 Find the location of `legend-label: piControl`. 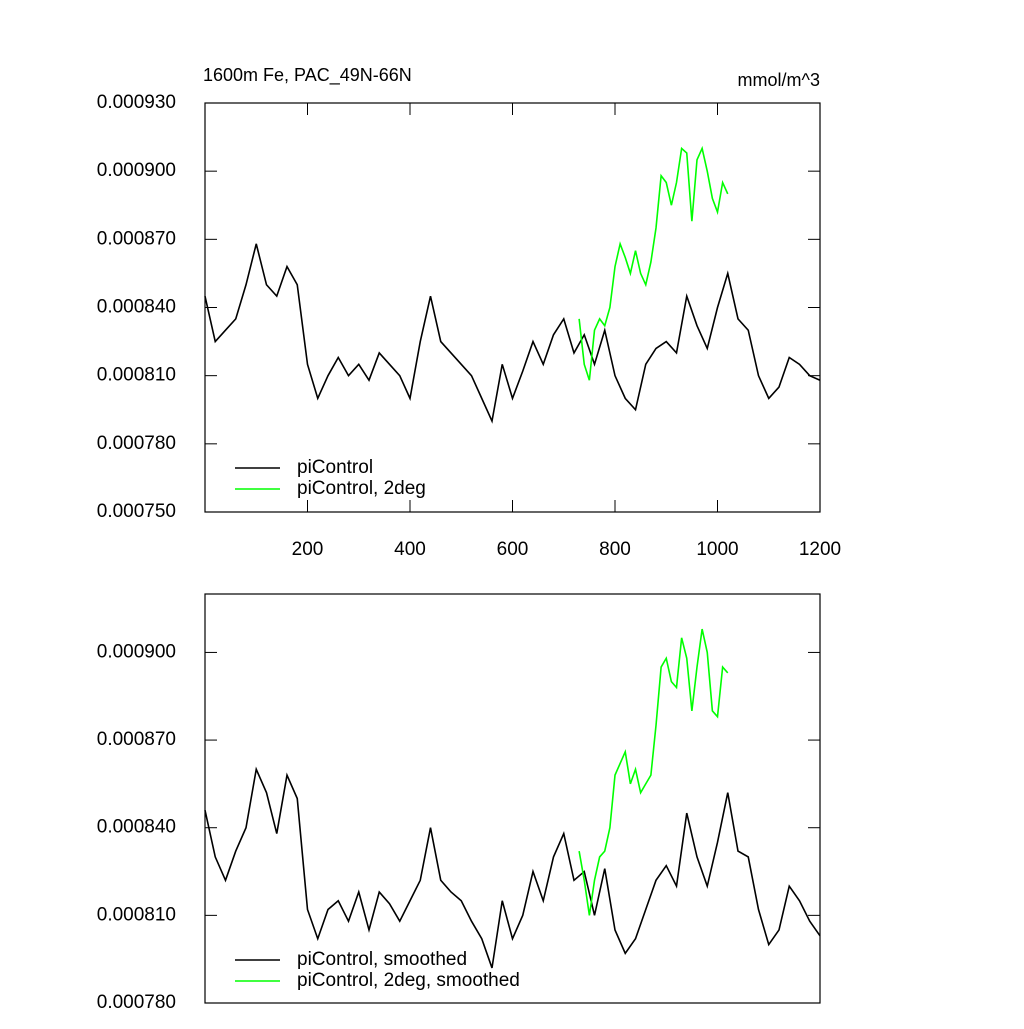

legend-label: piControl is located at coordinates (335, 467).